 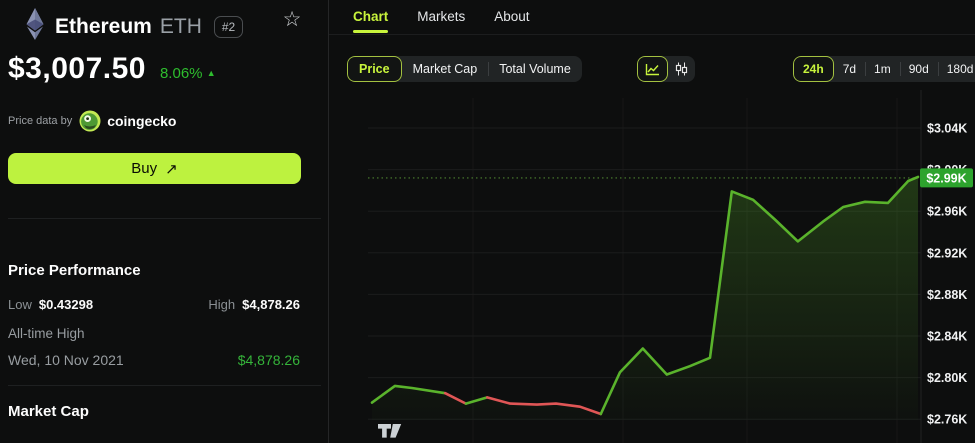 What do you see at coordinates (956, 69) in the screenshot?
I see `range-180d-button: 180d` at bounding box center [956, 69].